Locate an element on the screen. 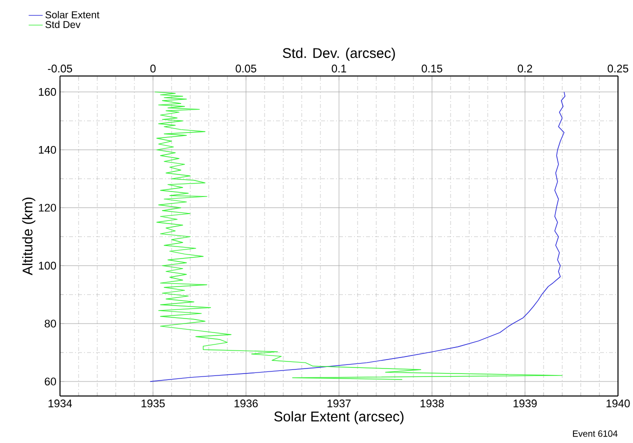  x2-tick-label: 0.2 is located at coordinates (525, 68).